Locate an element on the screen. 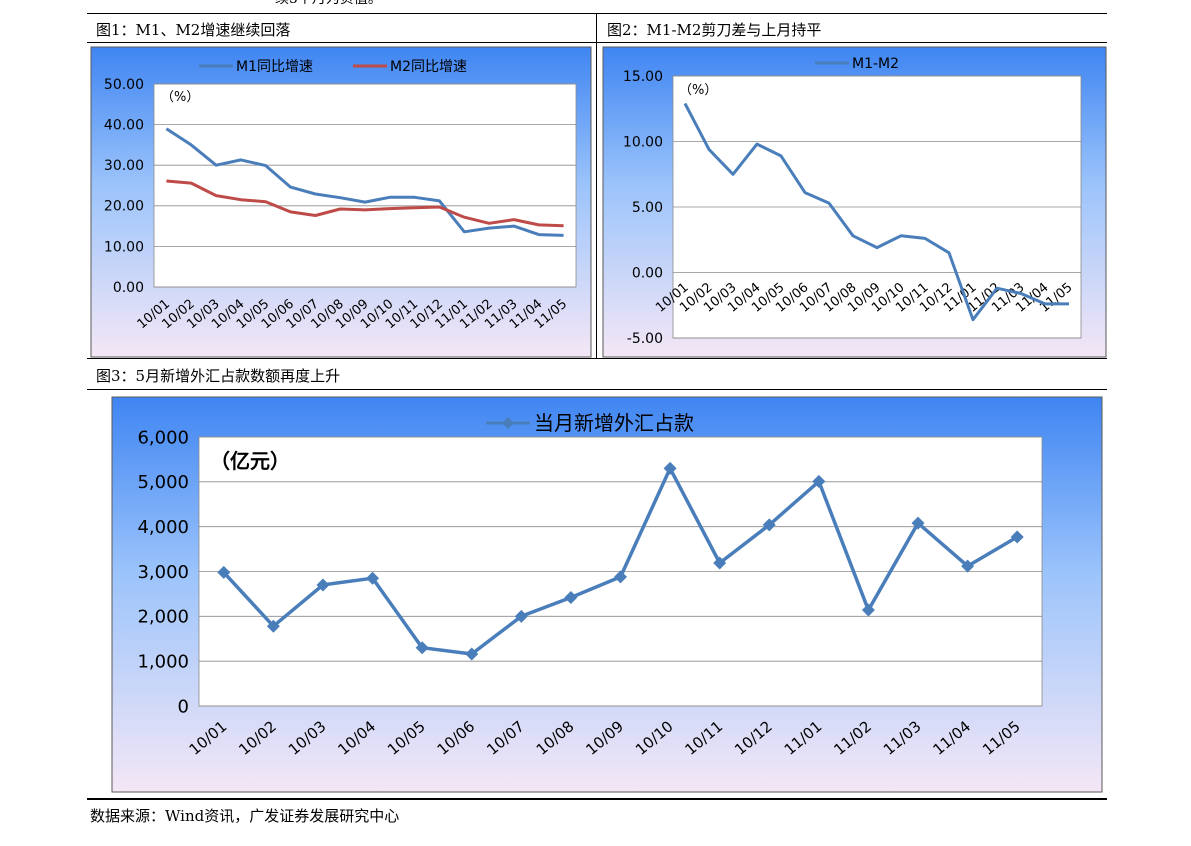 This screenshot has height=846, width=1191. chart2-unit-label: （%） is located at coordinates (698, 90).